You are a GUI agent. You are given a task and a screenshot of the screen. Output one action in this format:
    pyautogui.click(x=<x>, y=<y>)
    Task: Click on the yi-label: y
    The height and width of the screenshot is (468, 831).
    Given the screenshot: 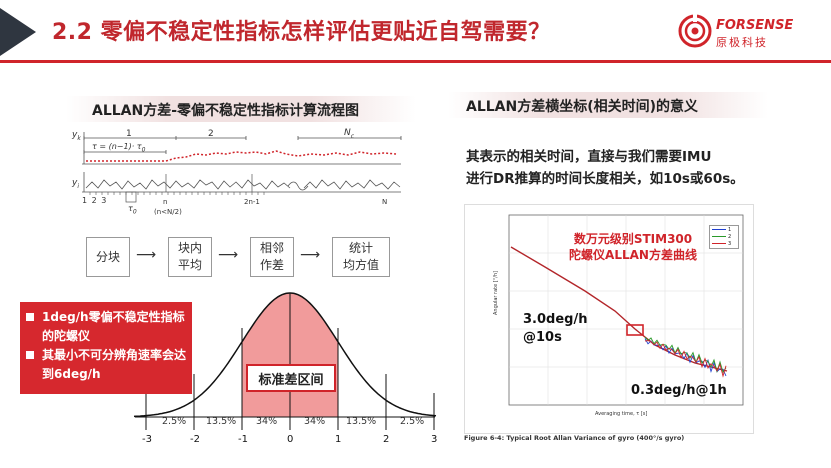 What is the action you would take?
    pyautogui.click(x=75, y=183)
    